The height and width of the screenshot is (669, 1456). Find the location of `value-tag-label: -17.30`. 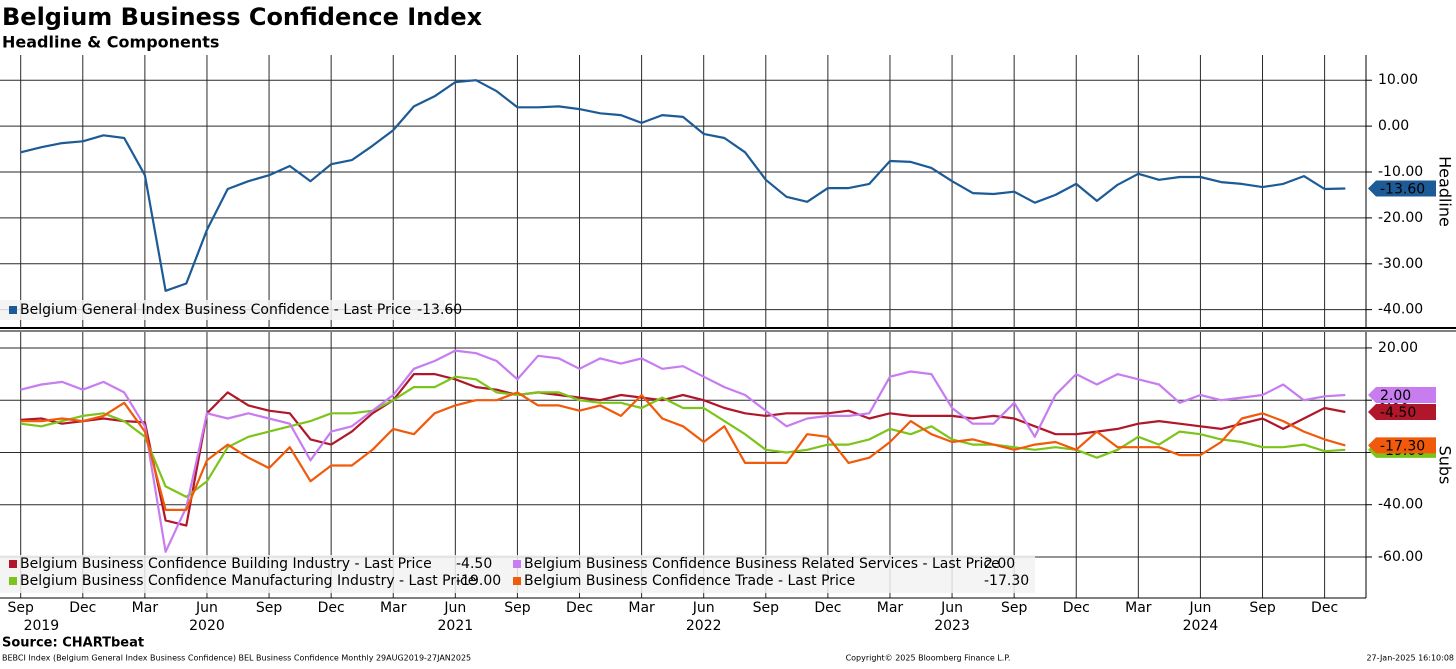

value-tag-label: -17.30 is located at coordinates (1402, 446).